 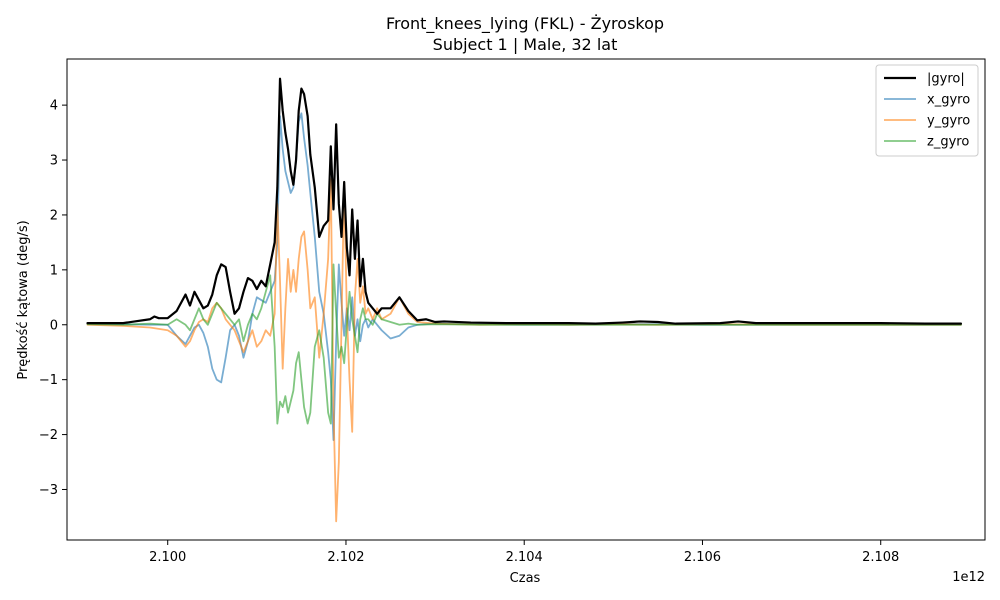 What do you see at coordinates (880, 557) in the screenshot?
I see `x-tick-label: 2.108` at bounding box center [880, 557].